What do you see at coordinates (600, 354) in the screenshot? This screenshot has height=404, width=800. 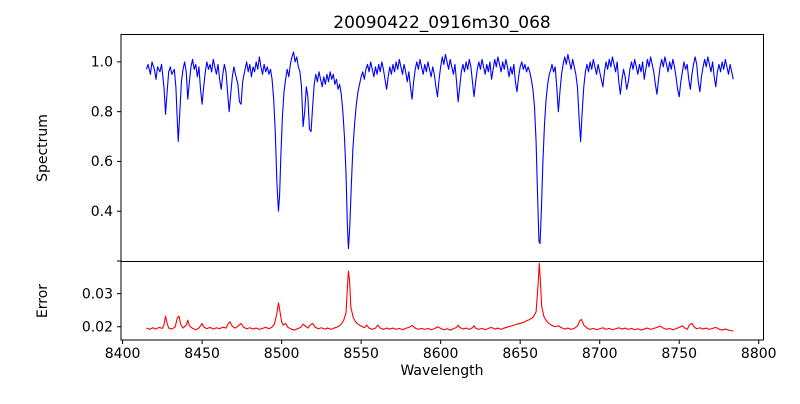 I see `x-tick-label: 8700` at bounding box center [600, 354].